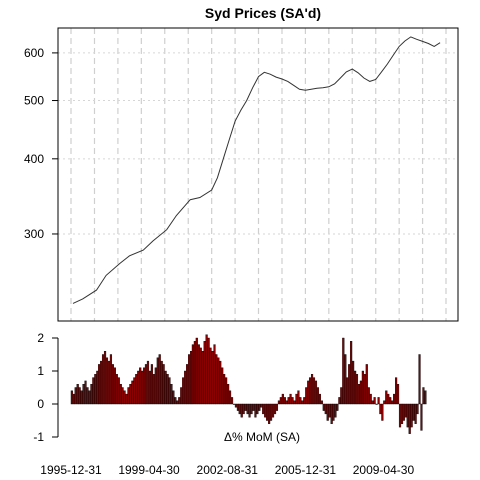 The height and width of the screenshot is (480, 480). What do you see at coordinates (149, 470) in the screenshot?
I see `x-tick-label: 1999-04-30` at bounding box center [149, 470].